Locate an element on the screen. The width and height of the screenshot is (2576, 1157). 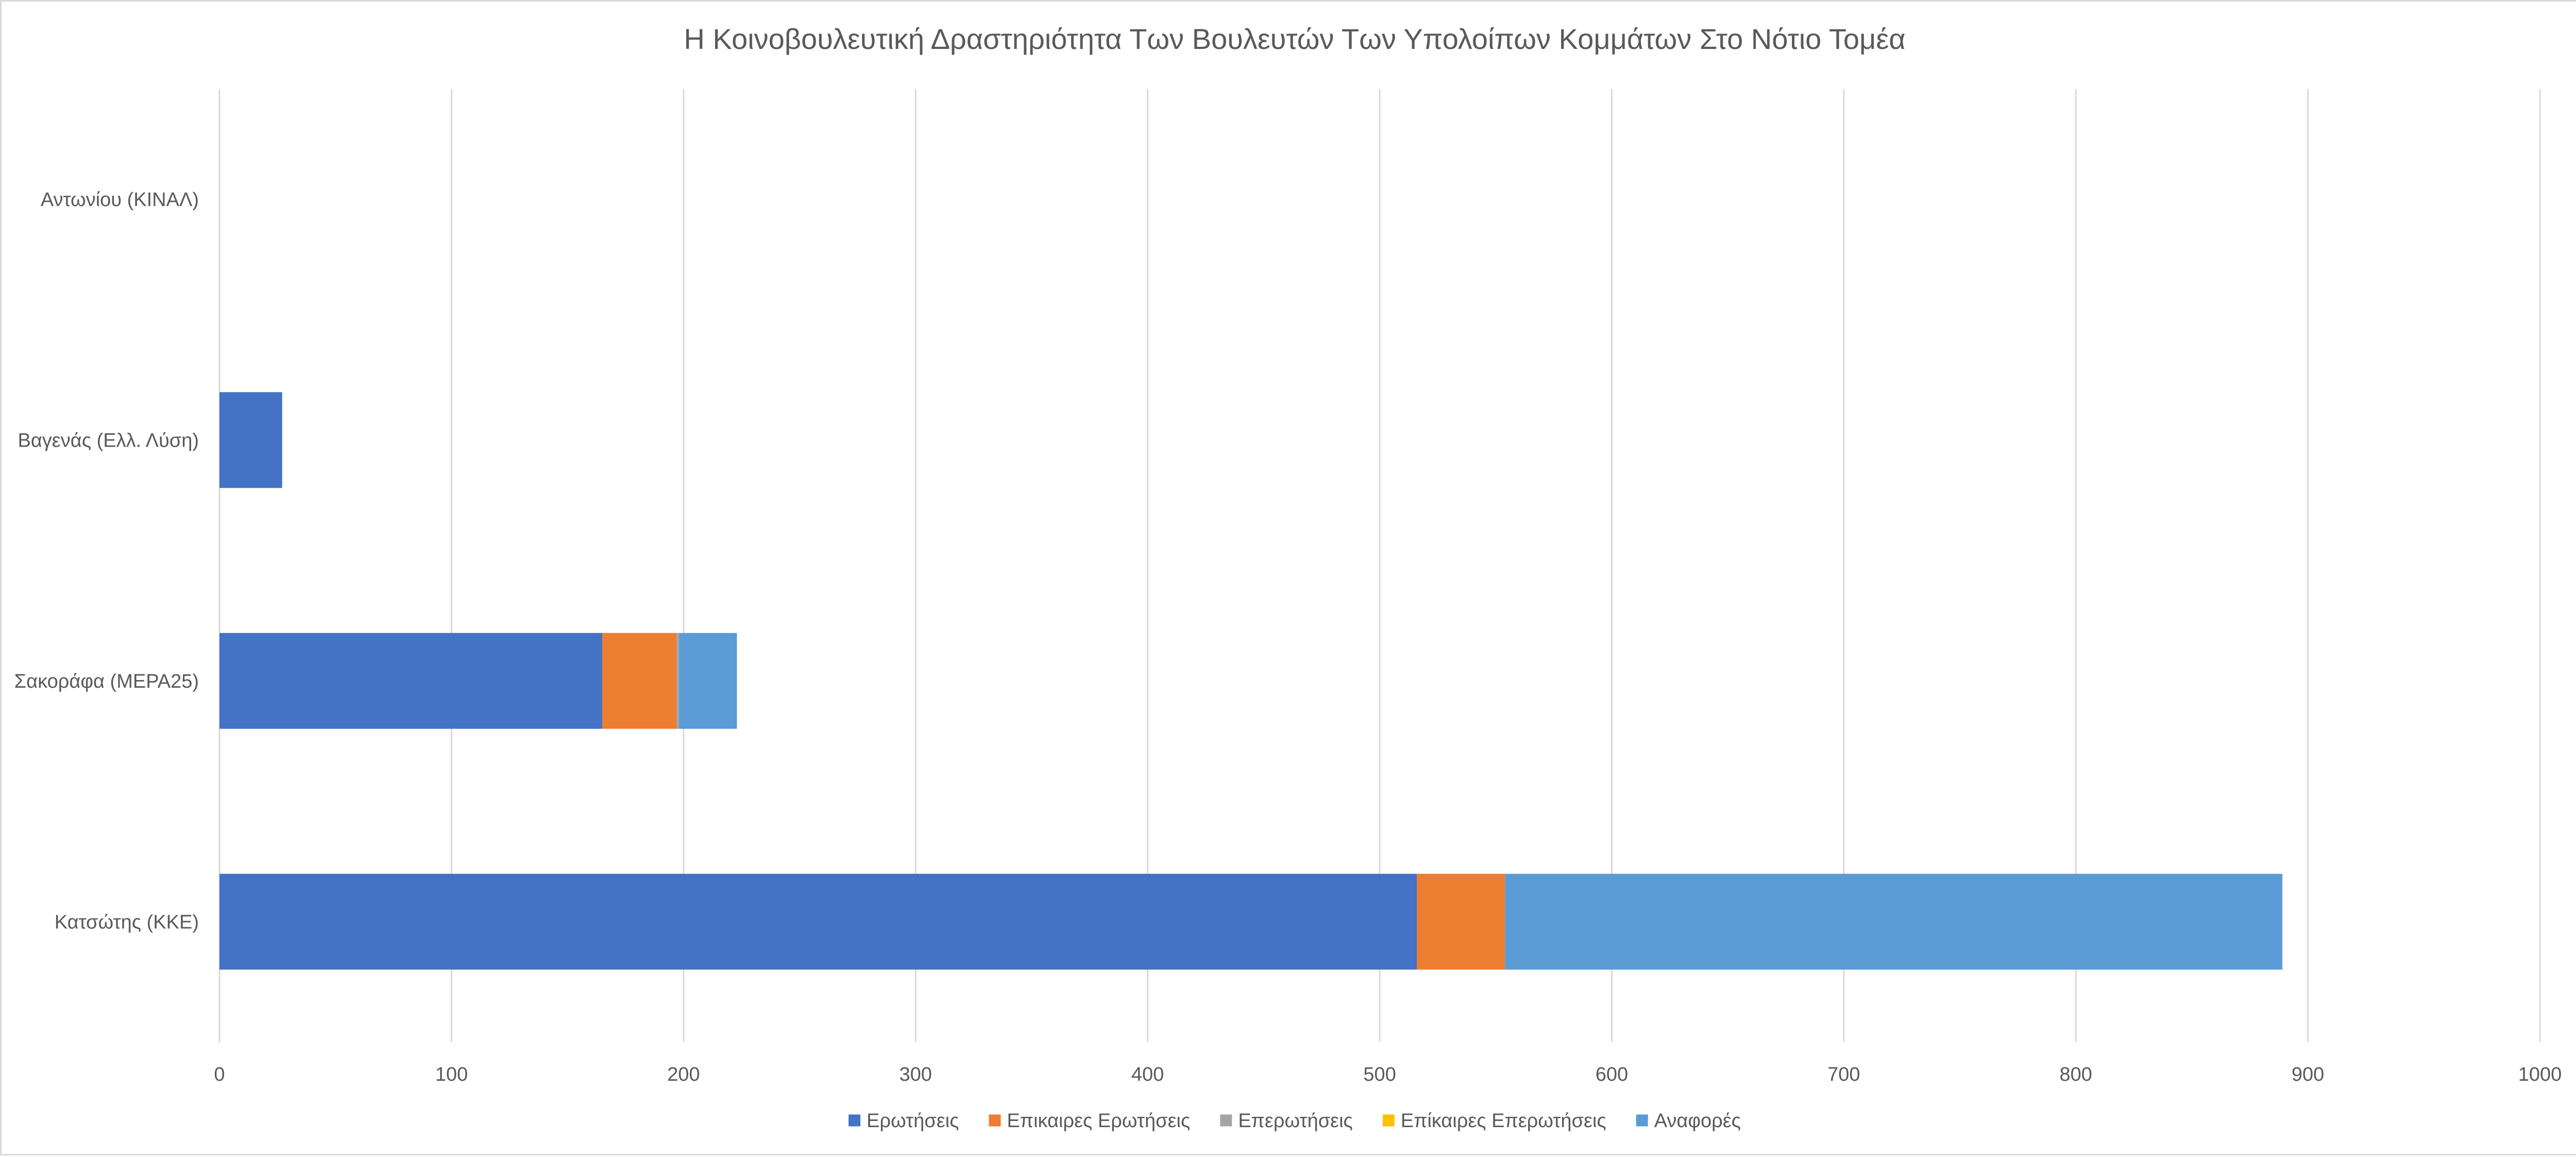
x-tick-label: 500 is located at coordinates (1379, 1074).